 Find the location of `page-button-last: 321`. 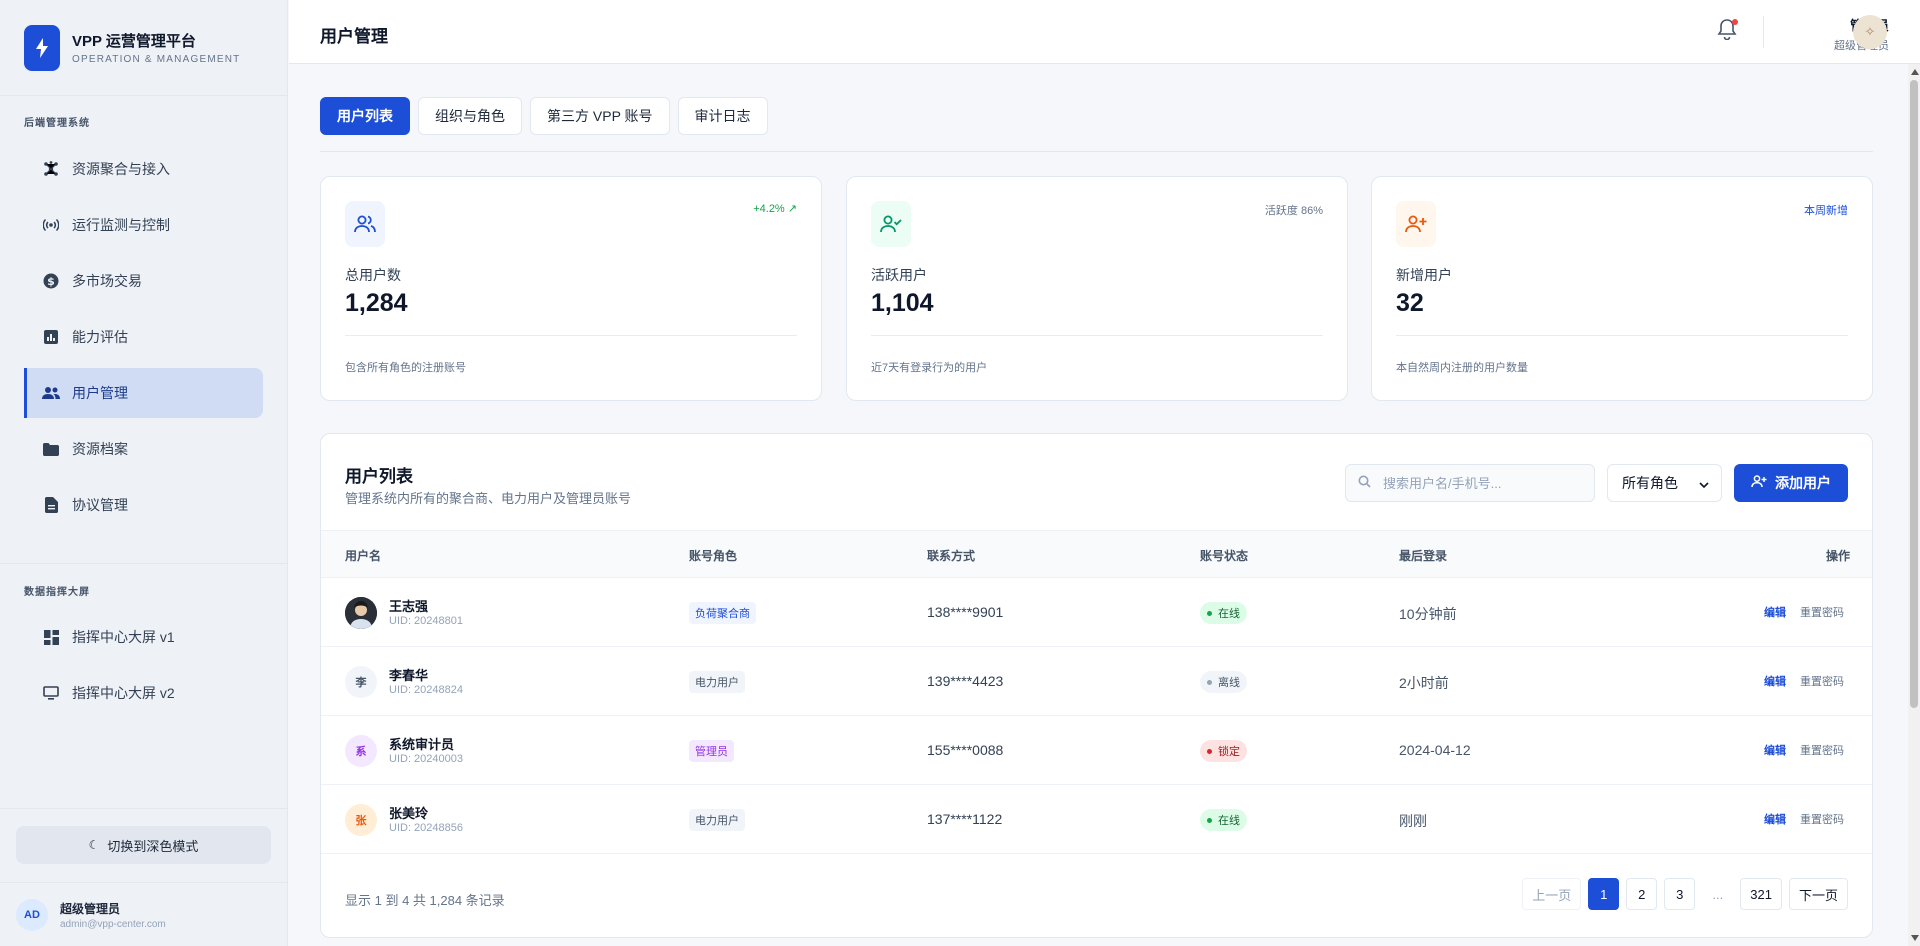

page-button-last: 321 is located at coordinates (1761, 894).